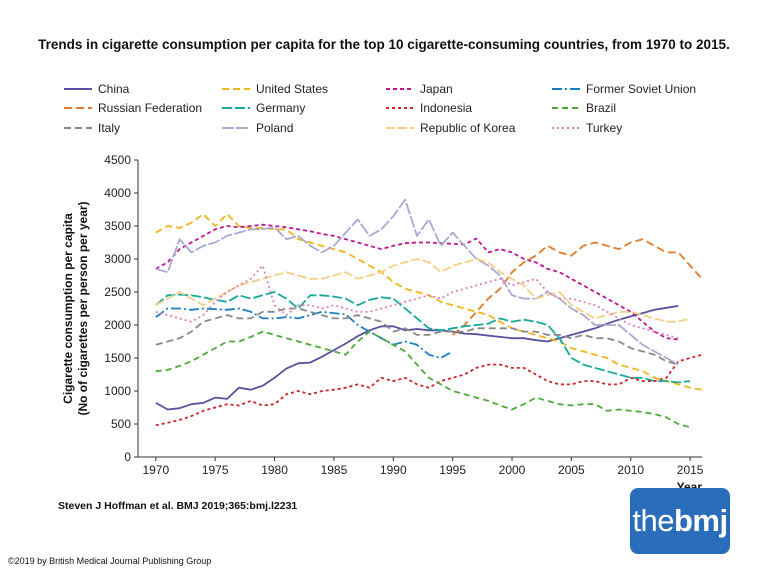 The image size is (768, 575). What do you see at coordinates (68, 308) in the screenshot?
I see `y-axis-label-line1: Cigarette consumption per capita` at bounding box center [68, 308].